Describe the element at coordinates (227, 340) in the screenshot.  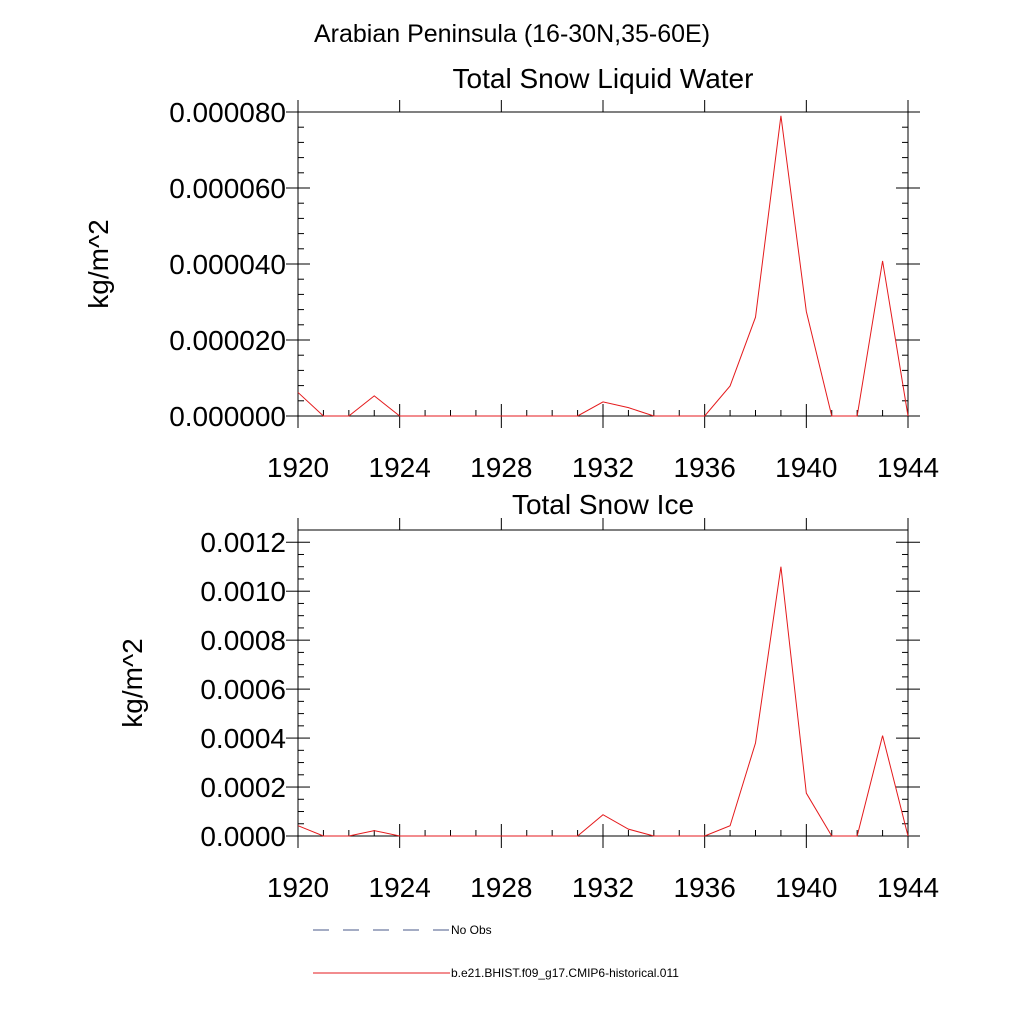
I see `y-tick-label: 0.000020` at that location.